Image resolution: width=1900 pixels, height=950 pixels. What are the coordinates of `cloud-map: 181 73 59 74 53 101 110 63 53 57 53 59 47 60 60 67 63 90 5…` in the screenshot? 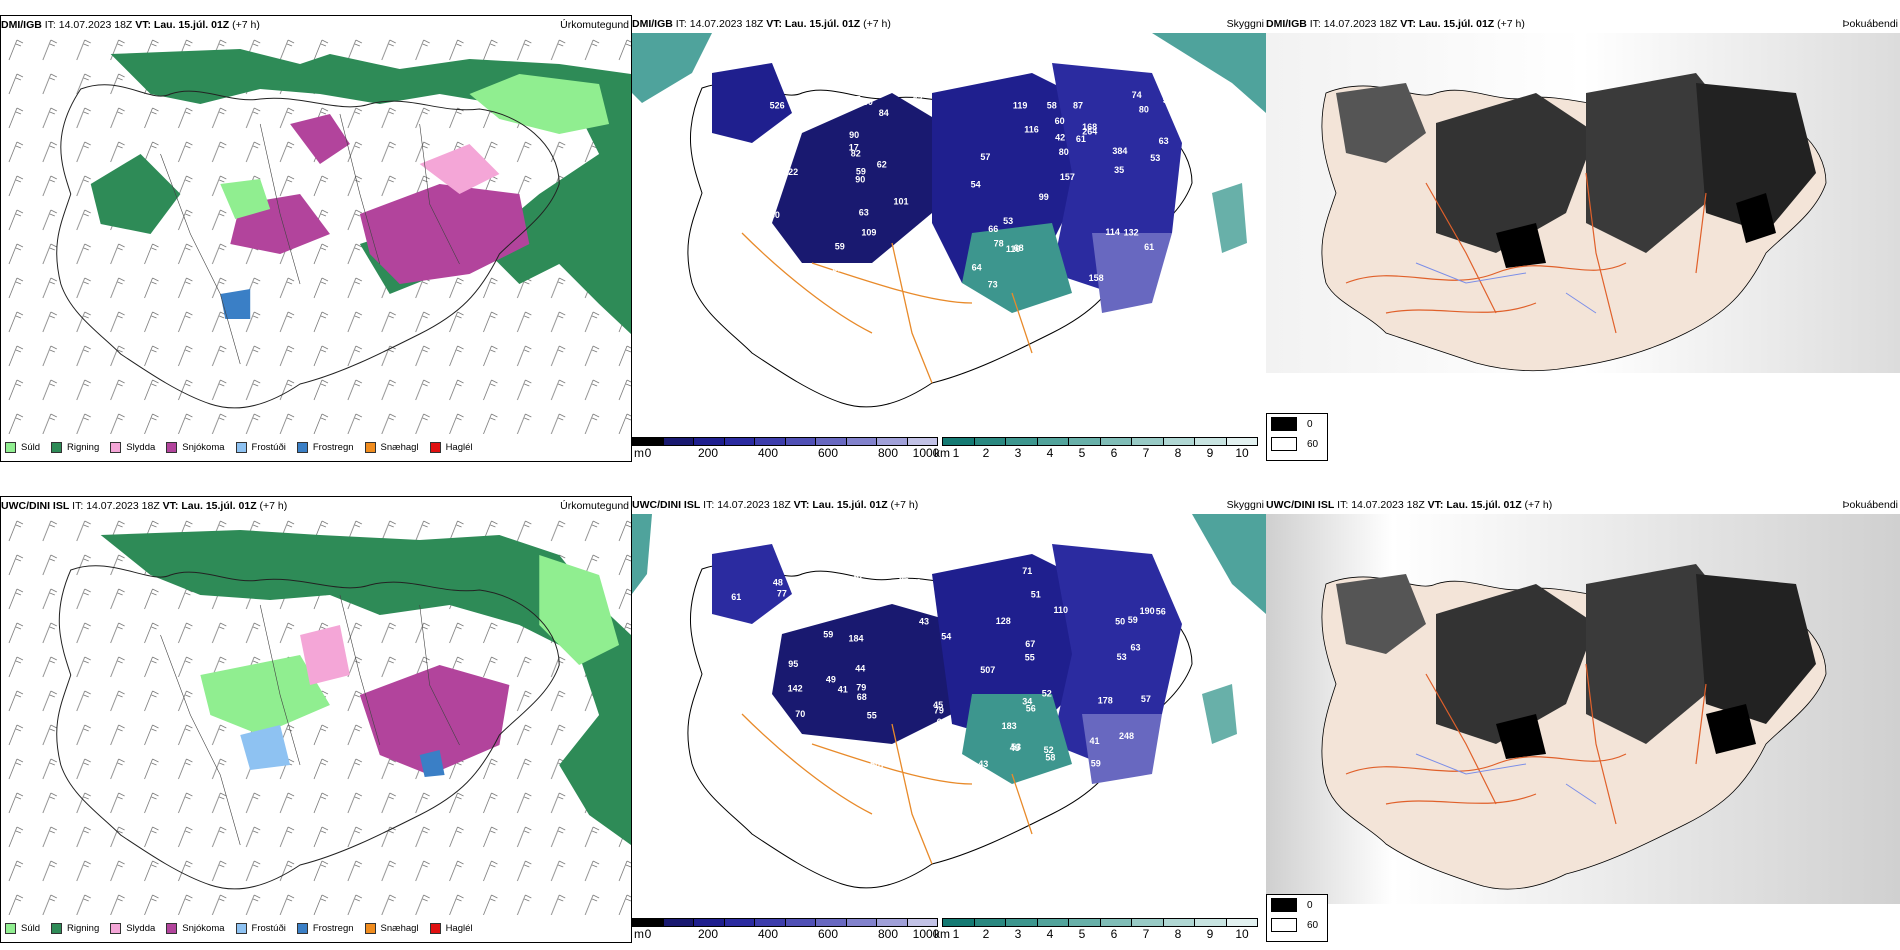 It's located at (949, 233).